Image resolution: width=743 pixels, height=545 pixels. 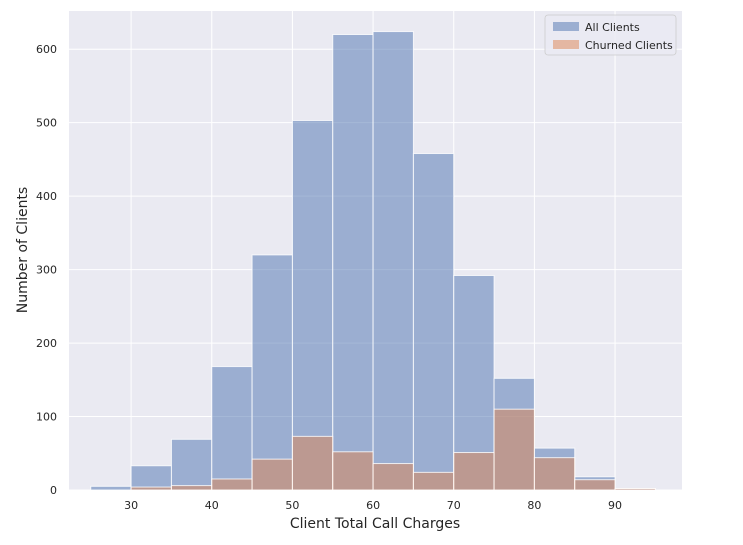 I want to click on legend-label: Churned Clients, so click(x=629, y=45).